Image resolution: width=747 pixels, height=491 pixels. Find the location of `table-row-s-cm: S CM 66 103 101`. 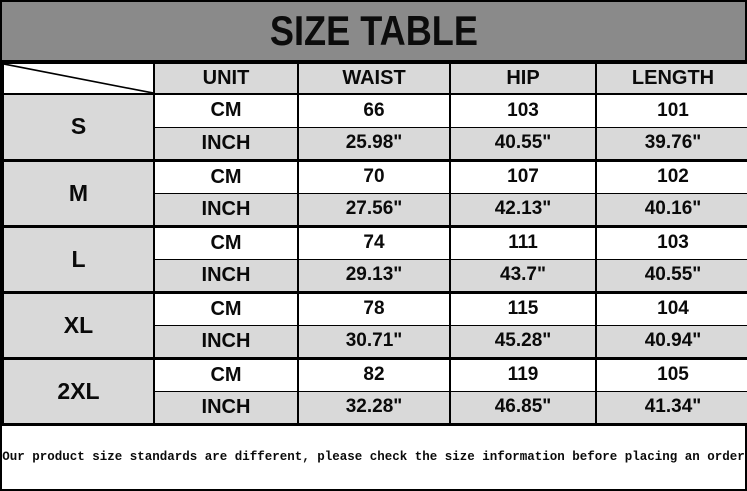

table-row-s-cm: S CM 66 103 101 is located at coordinates (374, 127).